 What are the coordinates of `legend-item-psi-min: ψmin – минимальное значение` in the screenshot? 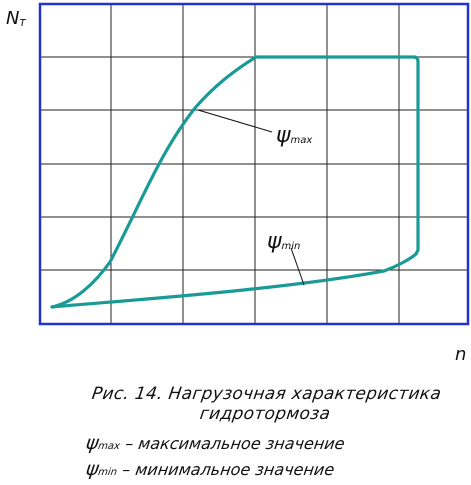 It's located at (209, 469).